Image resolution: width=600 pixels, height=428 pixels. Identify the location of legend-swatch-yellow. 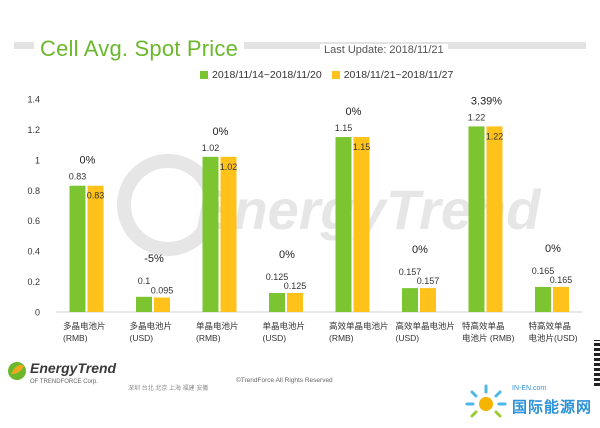
(335, 75).